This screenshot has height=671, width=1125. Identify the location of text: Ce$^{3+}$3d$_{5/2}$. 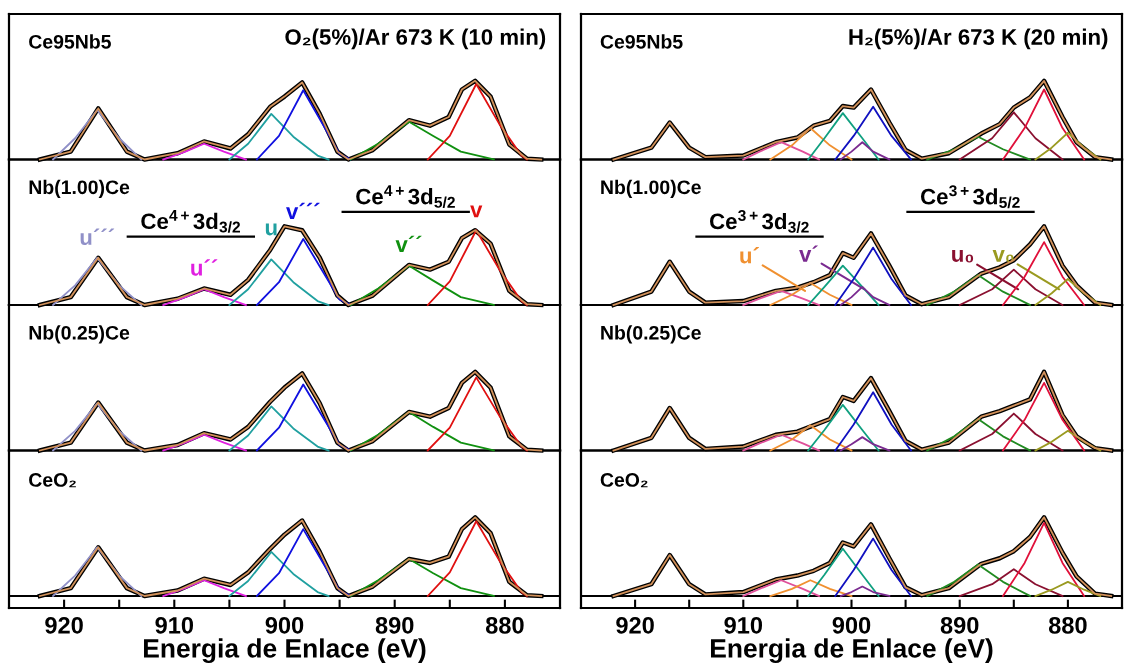
(970, 197).